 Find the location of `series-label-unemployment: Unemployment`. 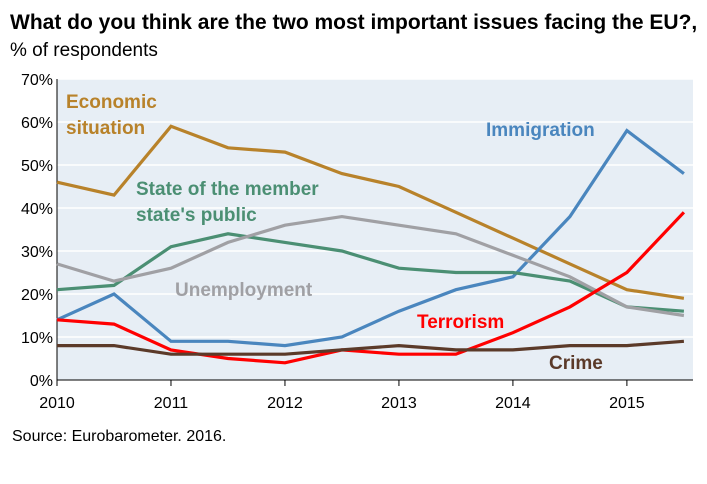

series-label-unemployment: Unemployment is located at coordinates (244, 290).